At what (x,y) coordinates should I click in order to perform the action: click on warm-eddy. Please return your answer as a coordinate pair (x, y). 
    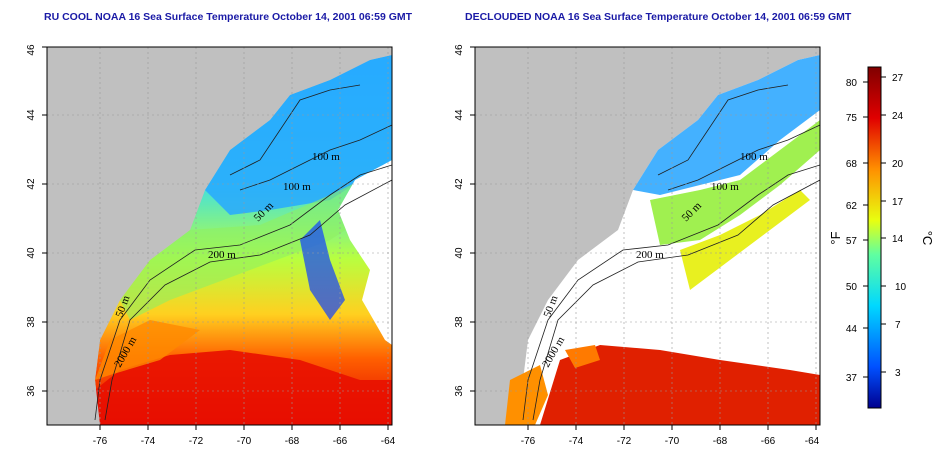
    Looking at the image, I should click on (582, 356).